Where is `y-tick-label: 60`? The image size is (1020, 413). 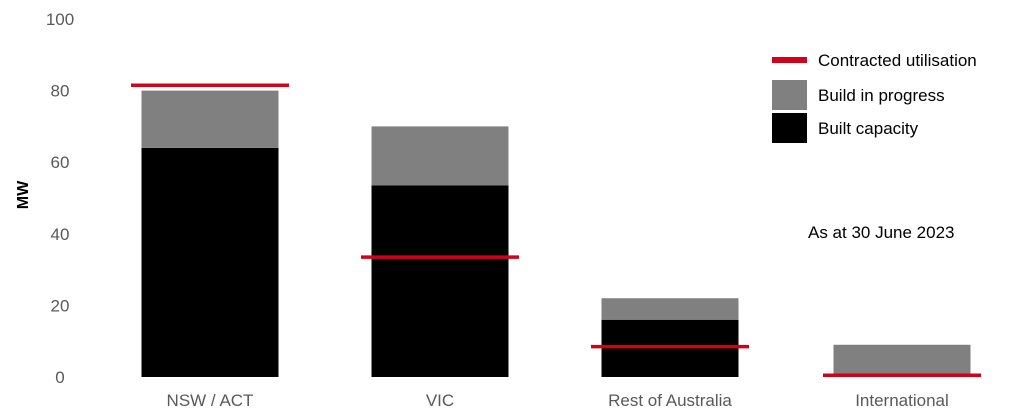 y-tick-label: 60 is located at coordinates (60, 162).